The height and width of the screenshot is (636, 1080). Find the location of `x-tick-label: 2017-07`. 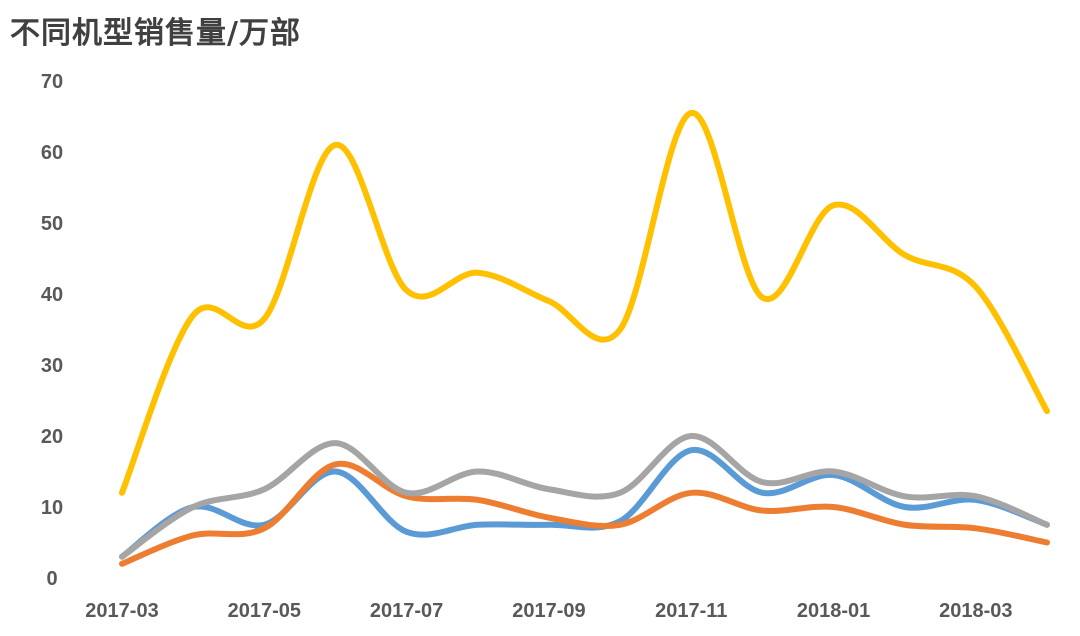

x-tick-label: 2017-07 is located at coordinates (406, 611).